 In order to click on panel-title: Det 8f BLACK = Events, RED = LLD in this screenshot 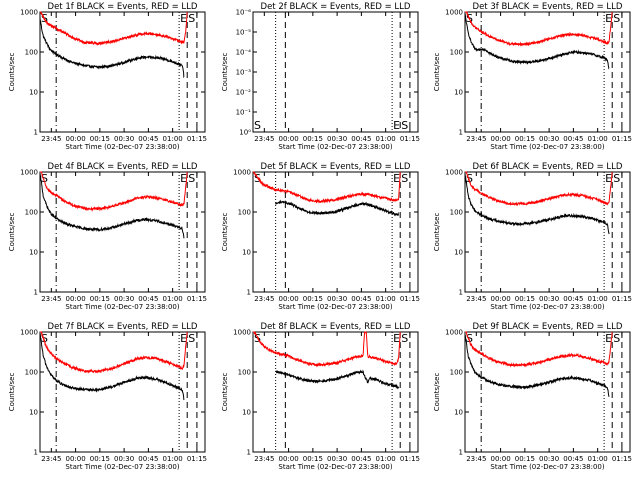, I will do `click(336, 327)`.